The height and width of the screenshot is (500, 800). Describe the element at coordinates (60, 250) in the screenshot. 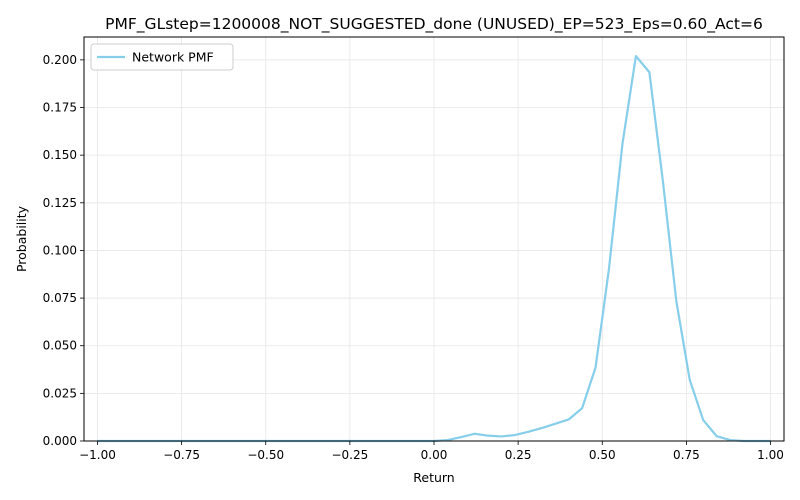

I see `y-tick-label: 0.100` at that location.